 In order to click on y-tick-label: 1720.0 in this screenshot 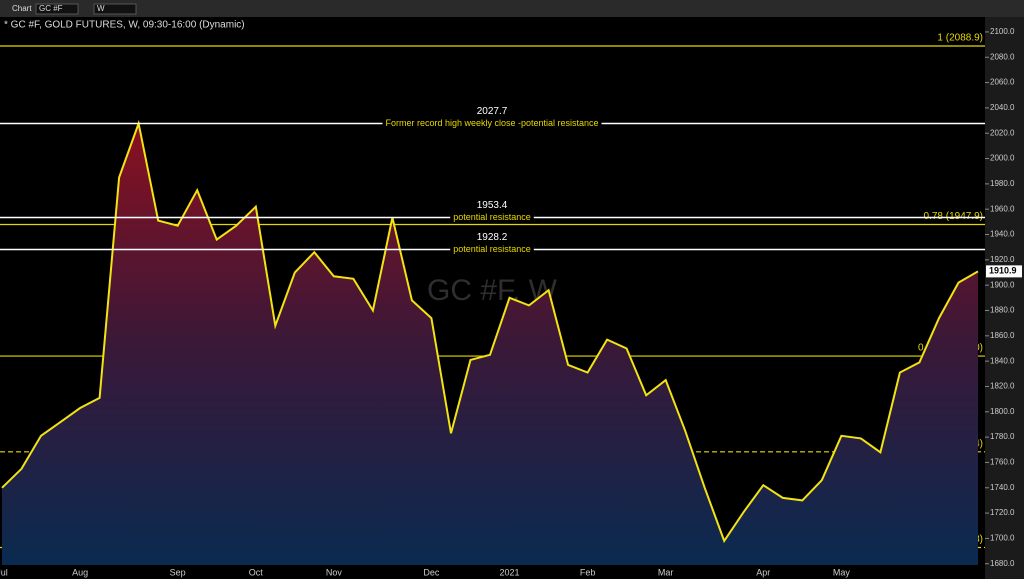, I will do `click(1002, 512)`.